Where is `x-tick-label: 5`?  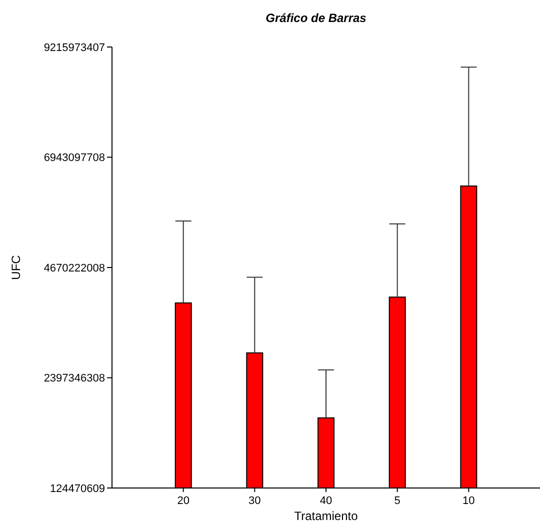
x-tick-label: 5 is located at coordinates (397, 501).